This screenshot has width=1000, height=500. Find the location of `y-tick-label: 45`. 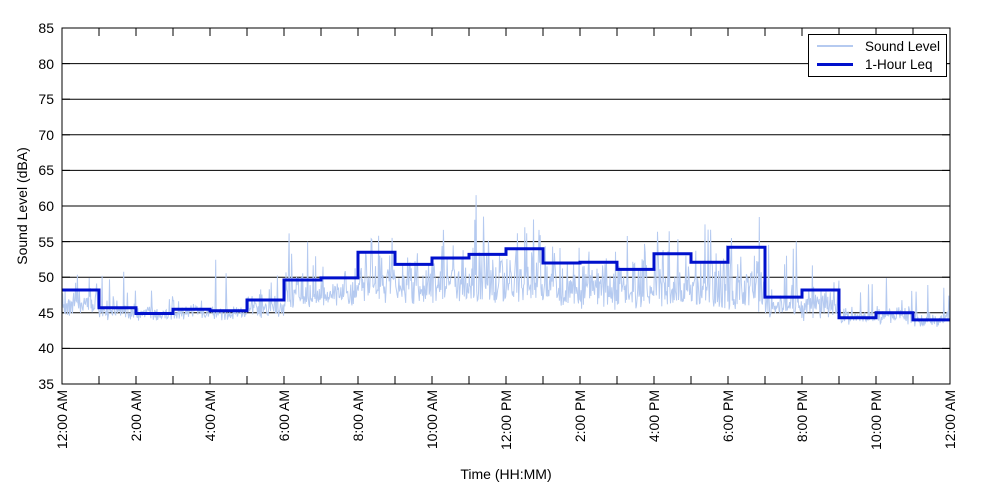

y-tick-label: 45 is located at coordinates (46, 312).